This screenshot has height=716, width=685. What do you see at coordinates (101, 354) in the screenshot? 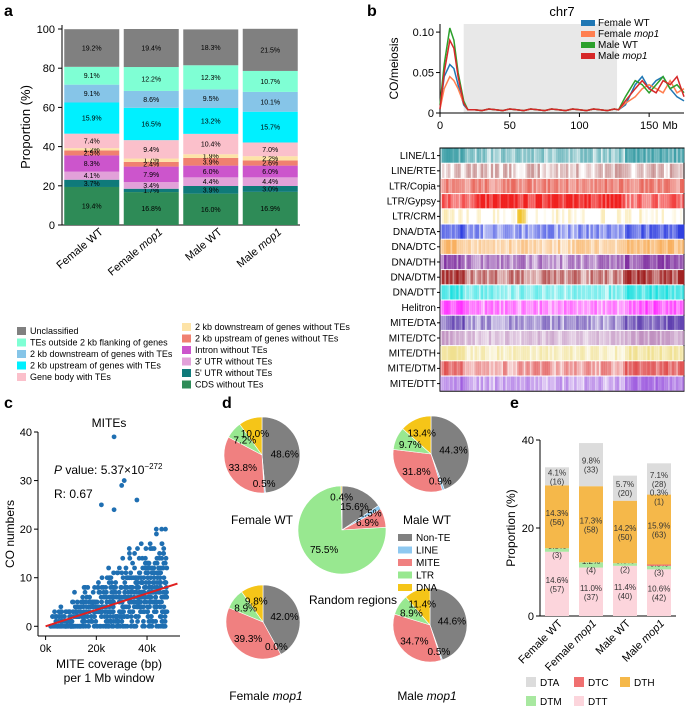
I see `a-legend-label: 2 kb downstream of genes with TEs` at bounding box center [101, 354].